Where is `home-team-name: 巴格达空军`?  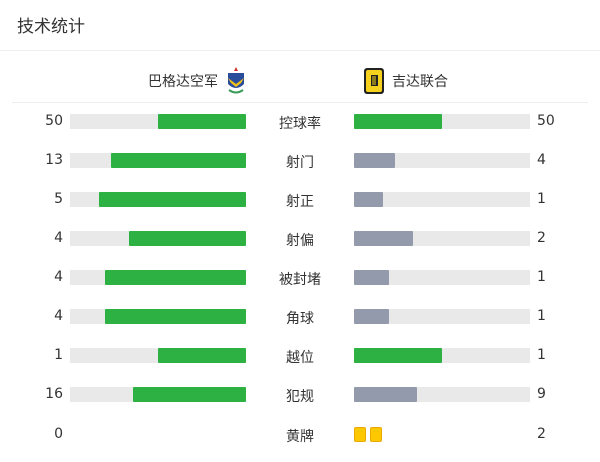 home-team-name: 巴格达空军 is located at coordinates (183, 82).